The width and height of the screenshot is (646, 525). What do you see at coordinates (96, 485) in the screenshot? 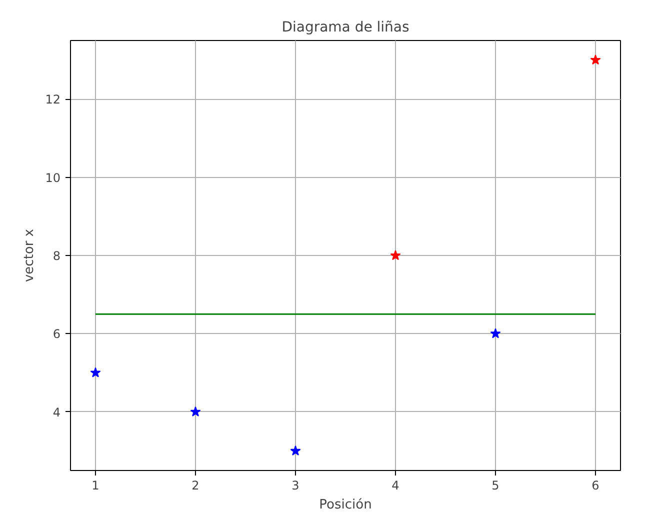
I see `x-tick-label: 1` at bounding box center [96, 485].